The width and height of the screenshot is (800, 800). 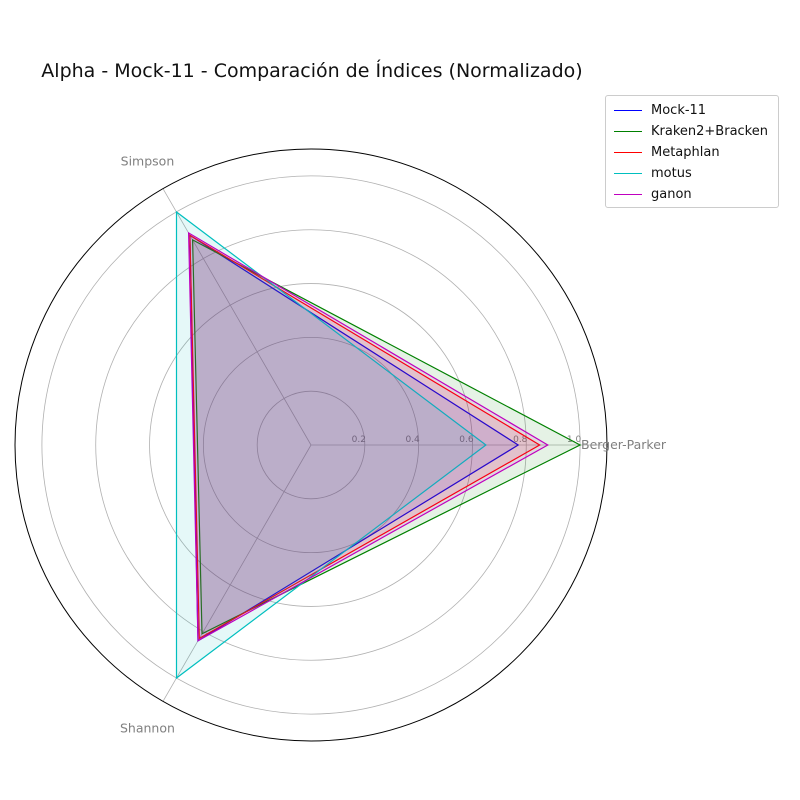 What do you see at coordinates (685, 152) in the screenshot?
I see `legend-label: Metaphlan` at bounding box center [685, 152].